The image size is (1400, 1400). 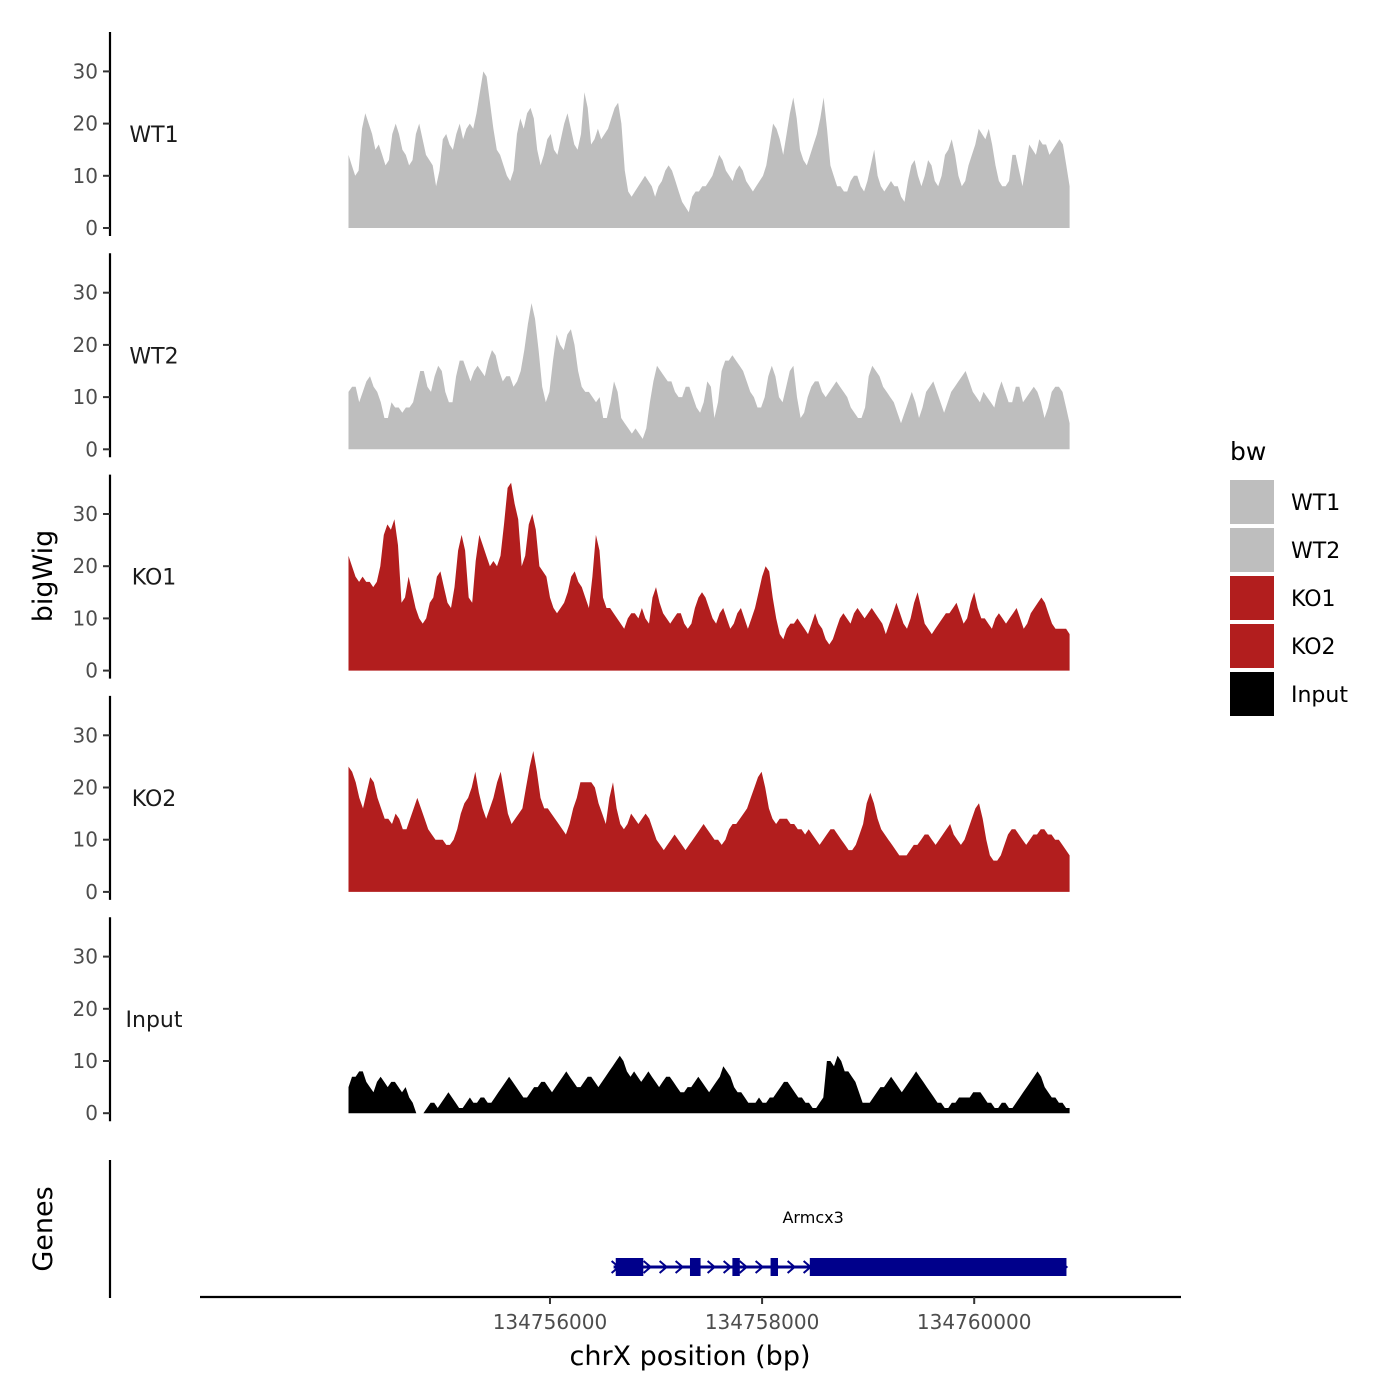 I want to click on coverage-area-ko1, so click(x=709, y=576).